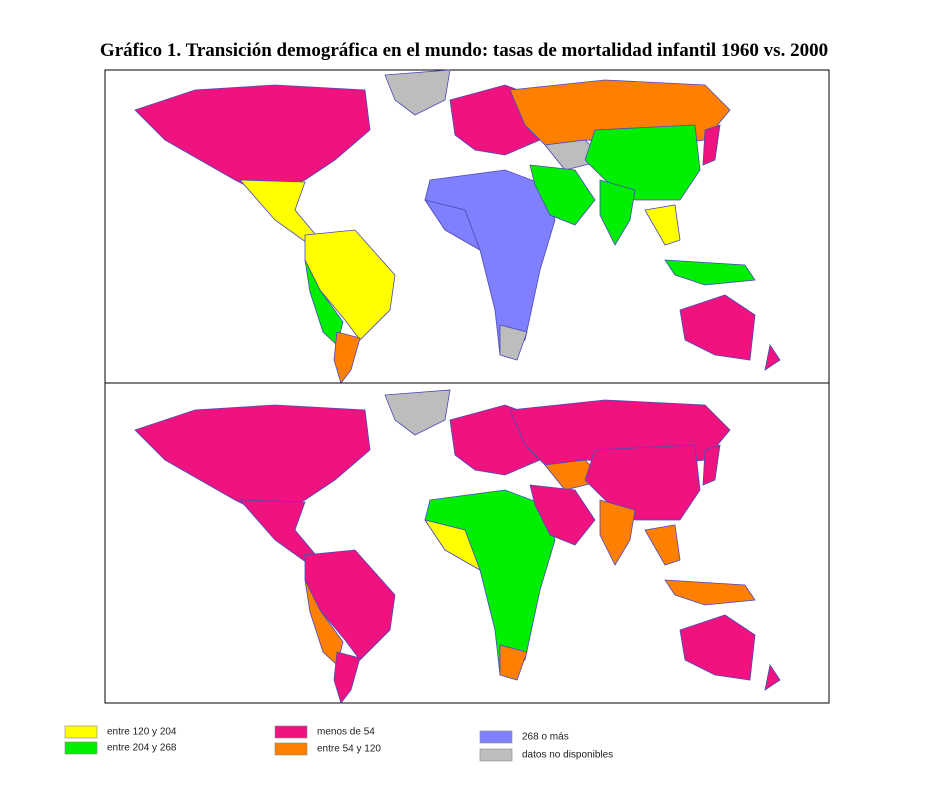 This screenshot has height=807, width=928. What do you see at coordinates (142, 732) in the screenshot?
I see `legend-label: entre 120 y 204` at bounding box center [142, 732].